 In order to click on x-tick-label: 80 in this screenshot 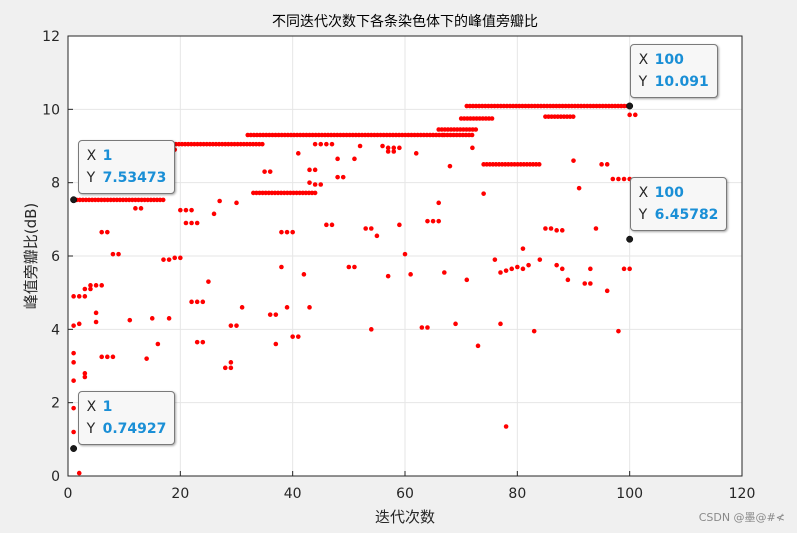, I will do `click(517, 494)`.